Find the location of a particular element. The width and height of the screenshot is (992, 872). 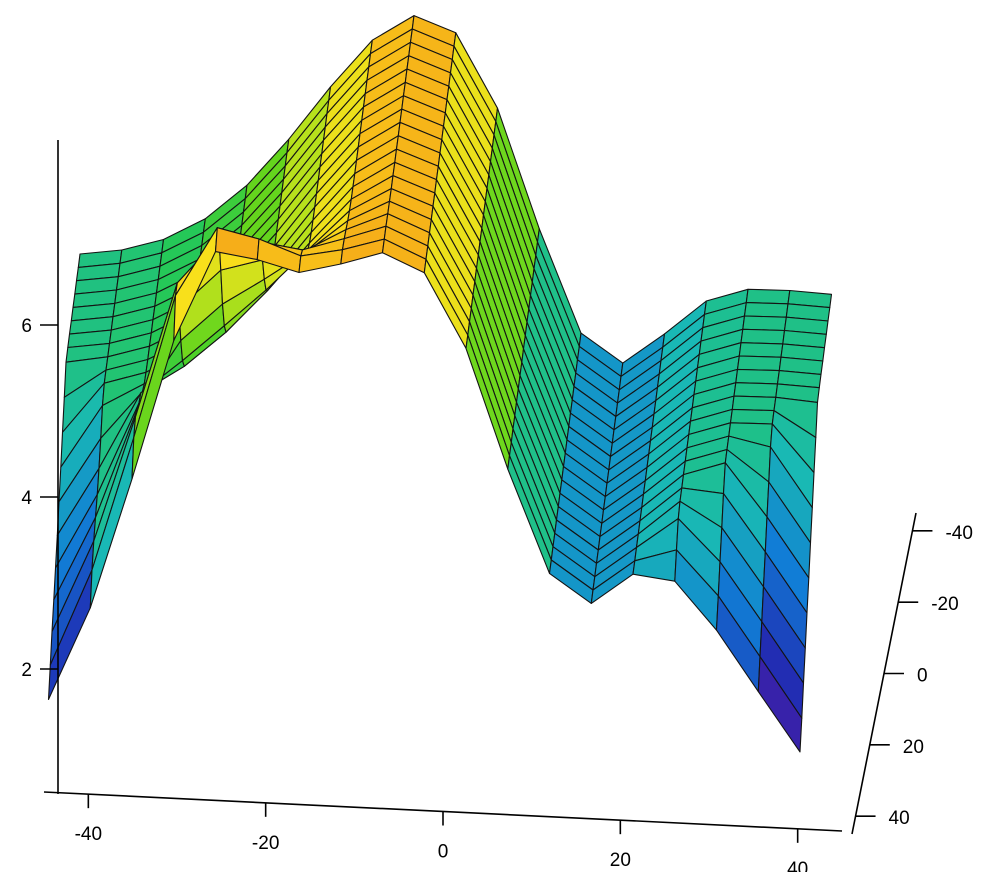

x-tick-label: -40 is located at coordinates (88, 834).